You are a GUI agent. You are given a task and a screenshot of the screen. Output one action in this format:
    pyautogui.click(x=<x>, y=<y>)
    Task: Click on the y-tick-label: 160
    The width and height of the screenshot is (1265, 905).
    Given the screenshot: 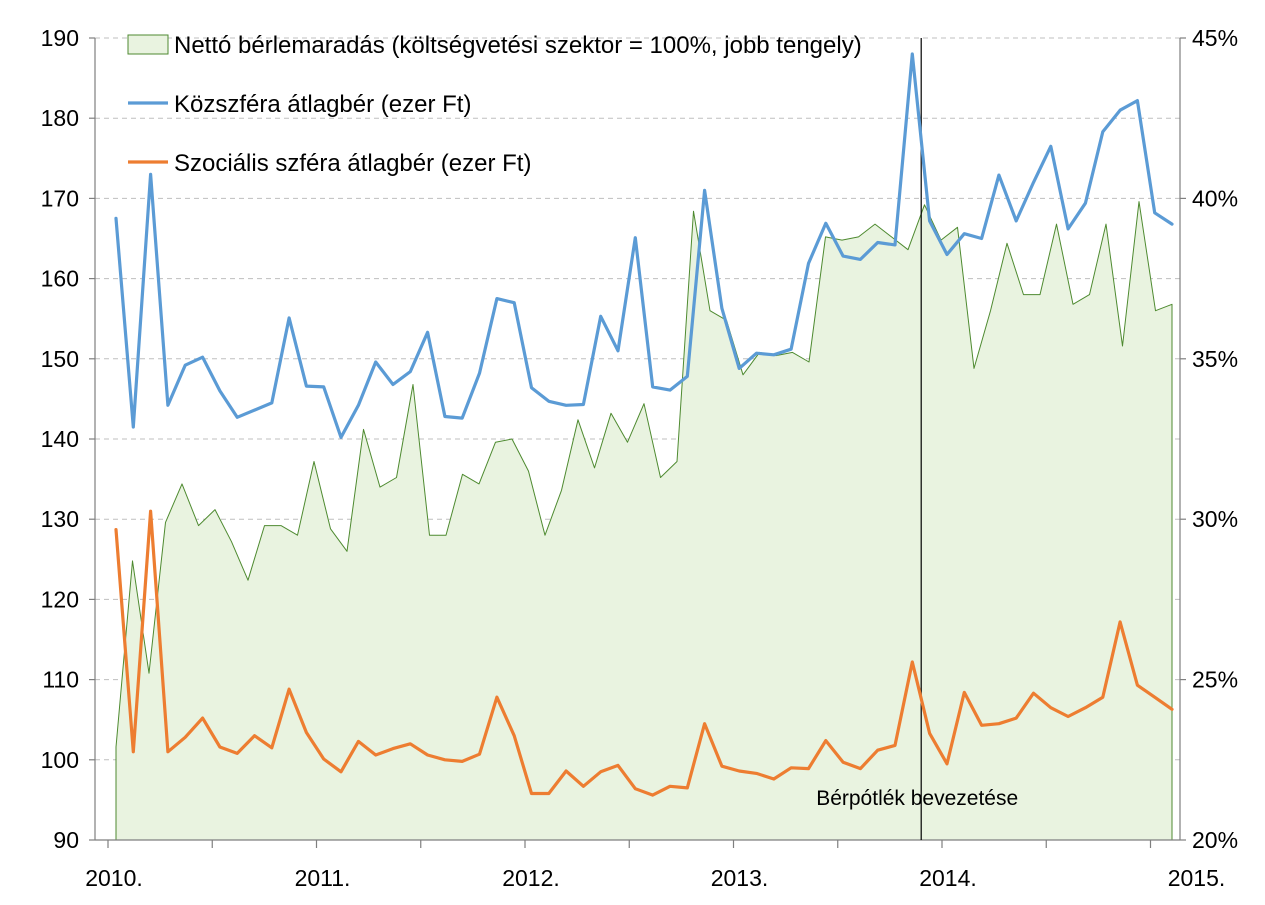 What is the action you would take?
    pyautogui.click(x=60, y=279)
    